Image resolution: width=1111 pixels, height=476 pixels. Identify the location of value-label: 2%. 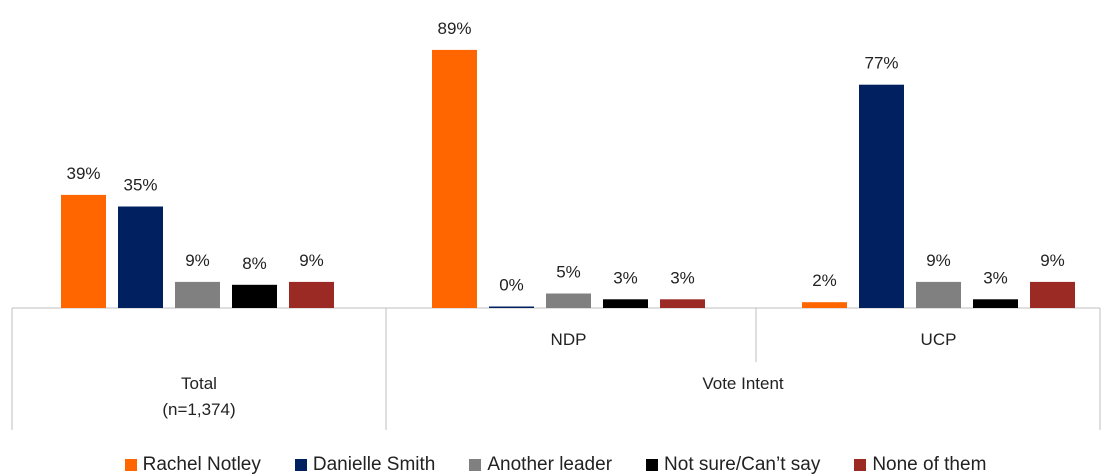
(824, 280).